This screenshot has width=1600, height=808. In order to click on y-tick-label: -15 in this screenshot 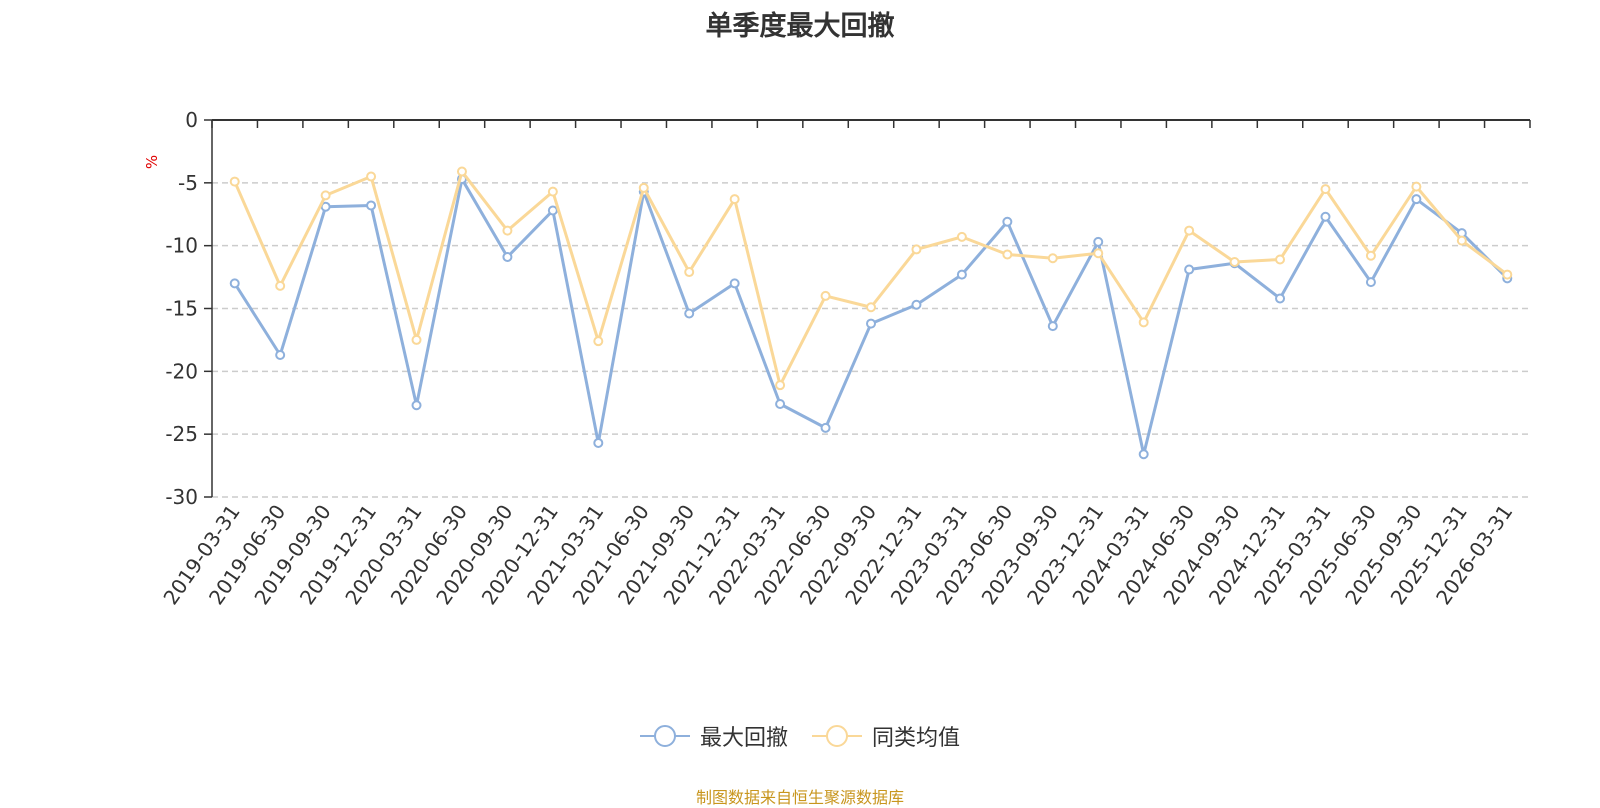, I will do `click(181, 309)`.